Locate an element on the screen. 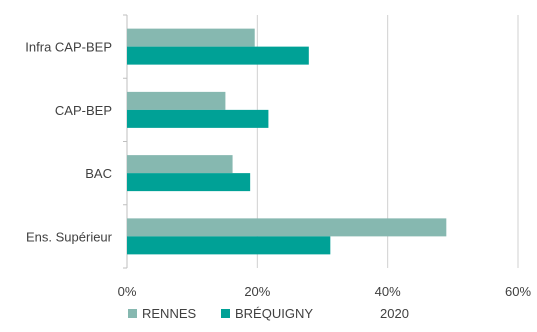 The height and width of the screenshot is (332, 537). x-tick-label-3: 60% is located at coordinates (518, 291).